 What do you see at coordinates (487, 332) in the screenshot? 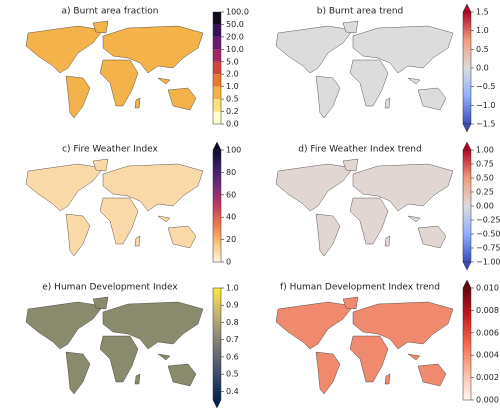
I see `colorbar-tick-label: 0.006` at bounding box center [487, 332].